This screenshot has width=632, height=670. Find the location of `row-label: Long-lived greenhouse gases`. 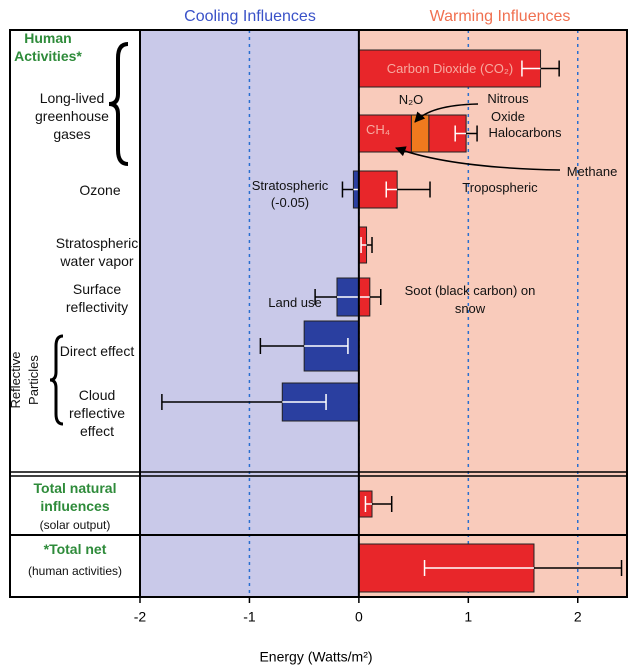

row-label: Long-lived greenhouse gases is located at coordinates (72, 116).